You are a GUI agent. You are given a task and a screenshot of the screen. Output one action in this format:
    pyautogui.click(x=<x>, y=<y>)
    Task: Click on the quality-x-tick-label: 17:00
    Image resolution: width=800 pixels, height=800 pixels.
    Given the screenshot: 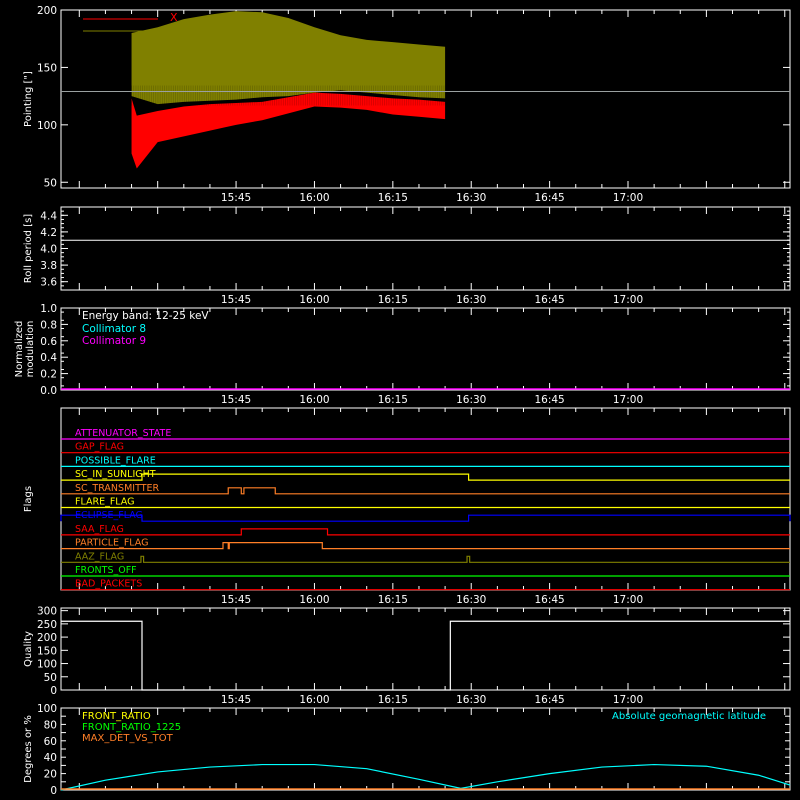 What is the action you would take?
    pyautogui.click(x=628, y=700)
    